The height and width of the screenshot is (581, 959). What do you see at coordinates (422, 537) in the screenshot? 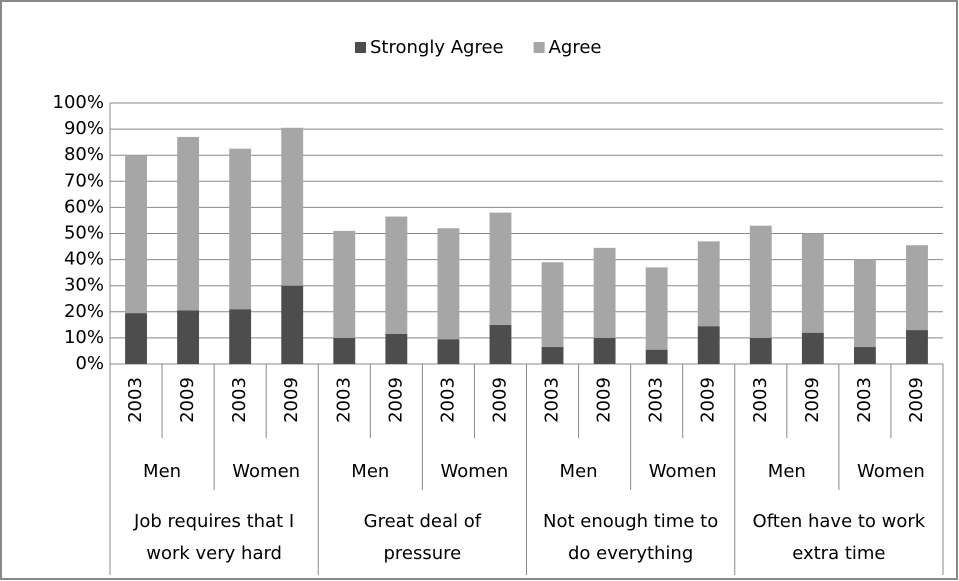
I see `group-label: Great deal of pressure` at bounding box center [422, 537].